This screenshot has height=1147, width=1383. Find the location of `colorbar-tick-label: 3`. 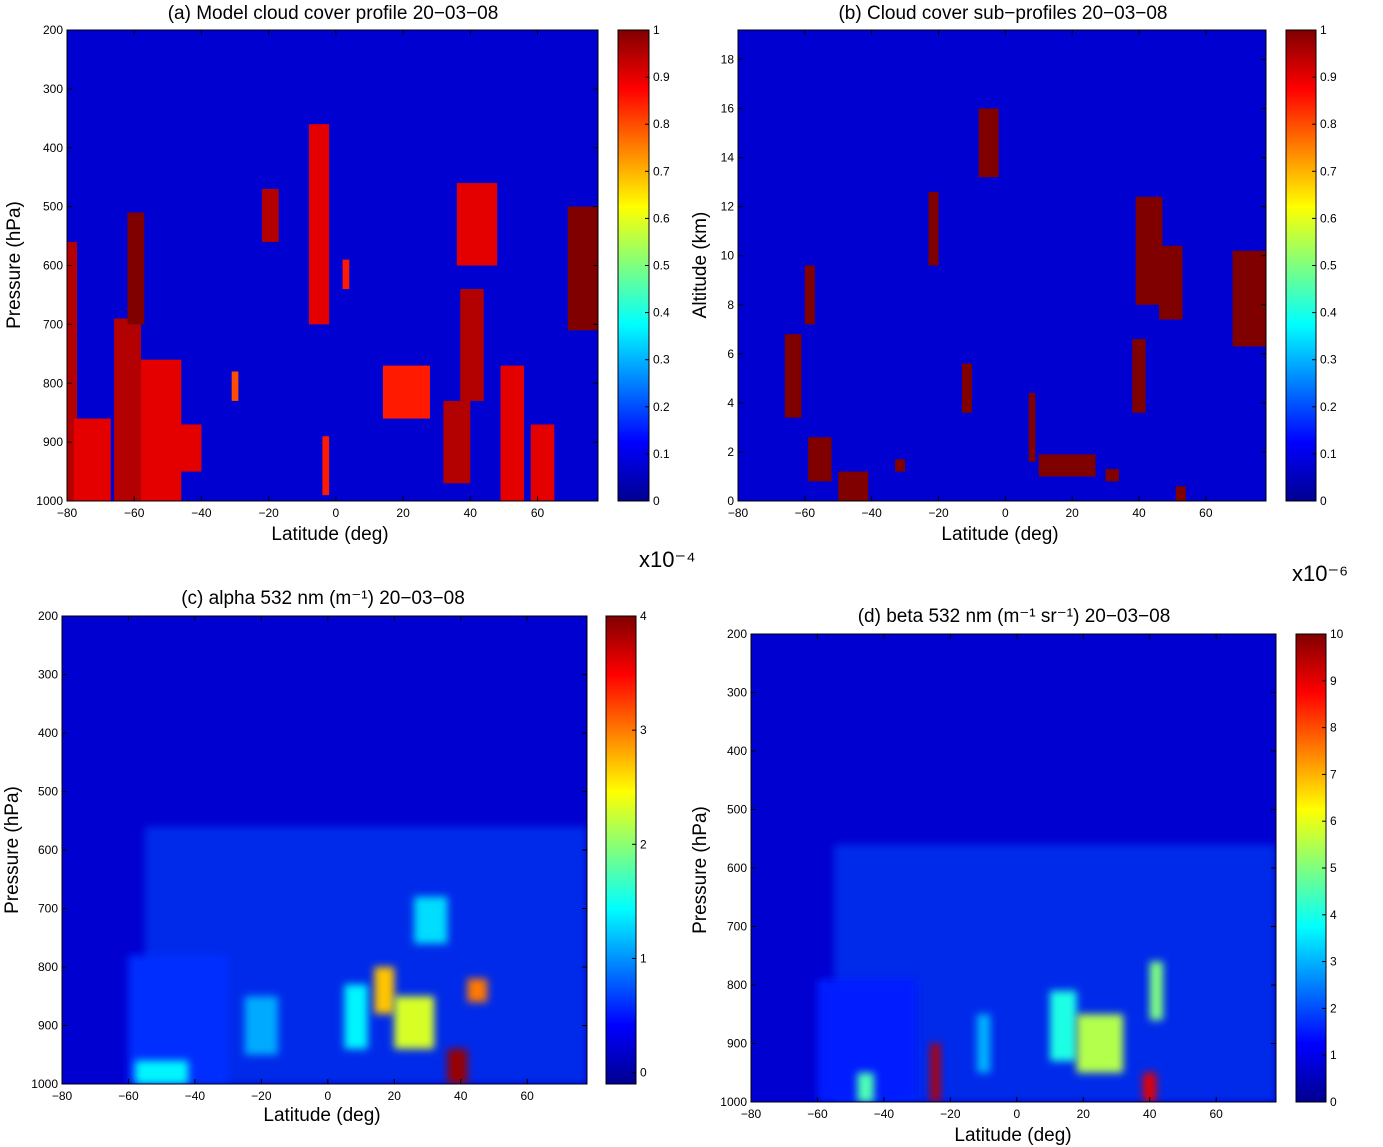

colorbar-tick-label: 3 is located at coordinates (1333, 962).